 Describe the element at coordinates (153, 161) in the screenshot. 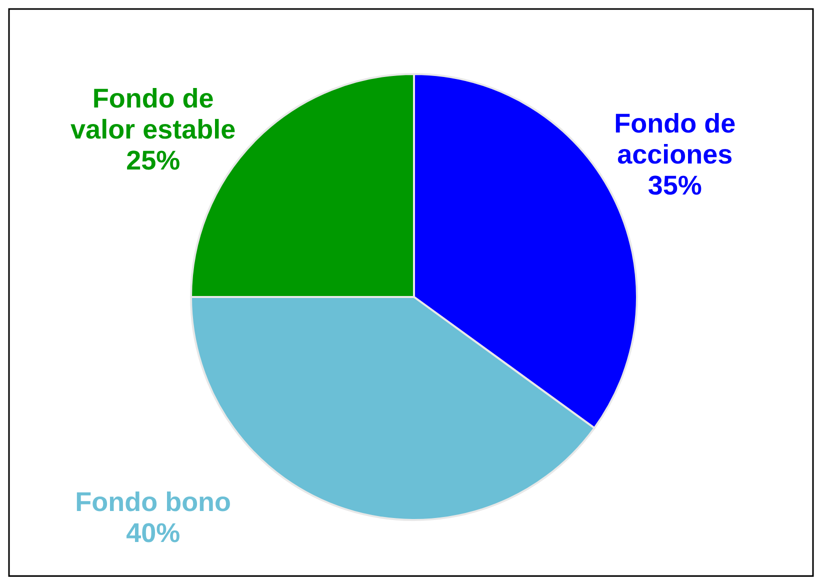

I see `data-label: 25%` at that location.